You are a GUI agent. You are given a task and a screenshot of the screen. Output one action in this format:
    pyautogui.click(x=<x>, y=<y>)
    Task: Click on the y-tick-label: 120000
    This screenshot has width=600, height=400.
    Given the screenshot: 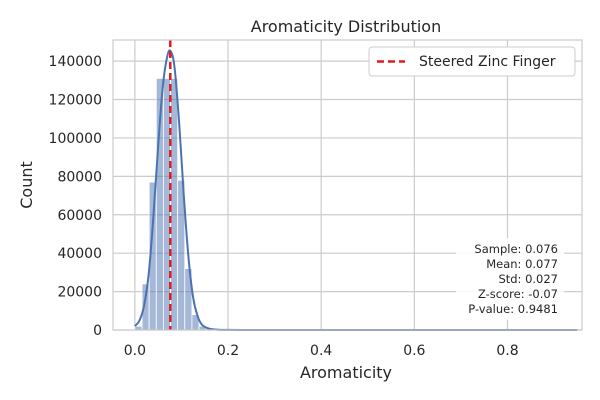 What is the action you would take?
    pyautogui.click(x=75, y=101)
    